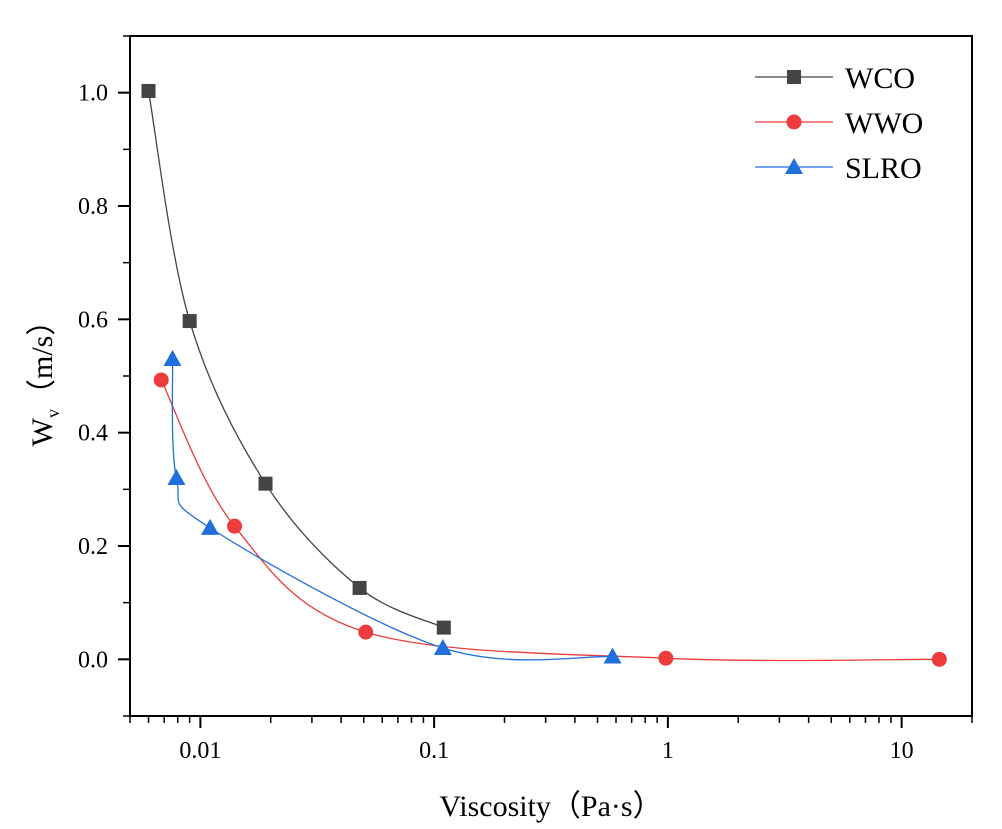 The image size is (1002, 829). I want to click on x-tick-label: 1, so click(668, 751).